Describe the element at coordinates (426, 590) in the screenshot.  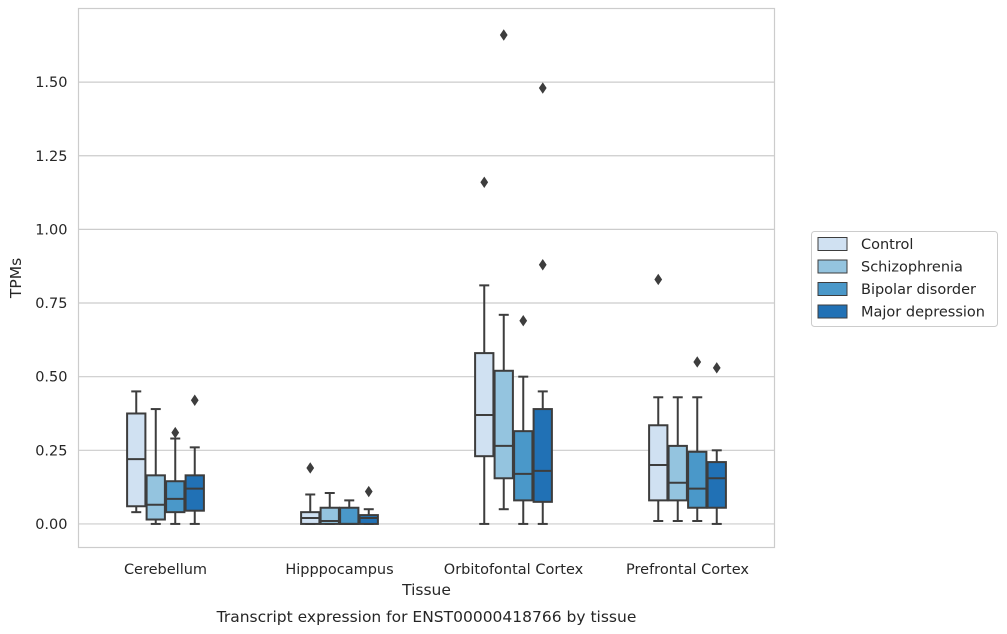
I see `x-axis-label: Tissue` at that location.